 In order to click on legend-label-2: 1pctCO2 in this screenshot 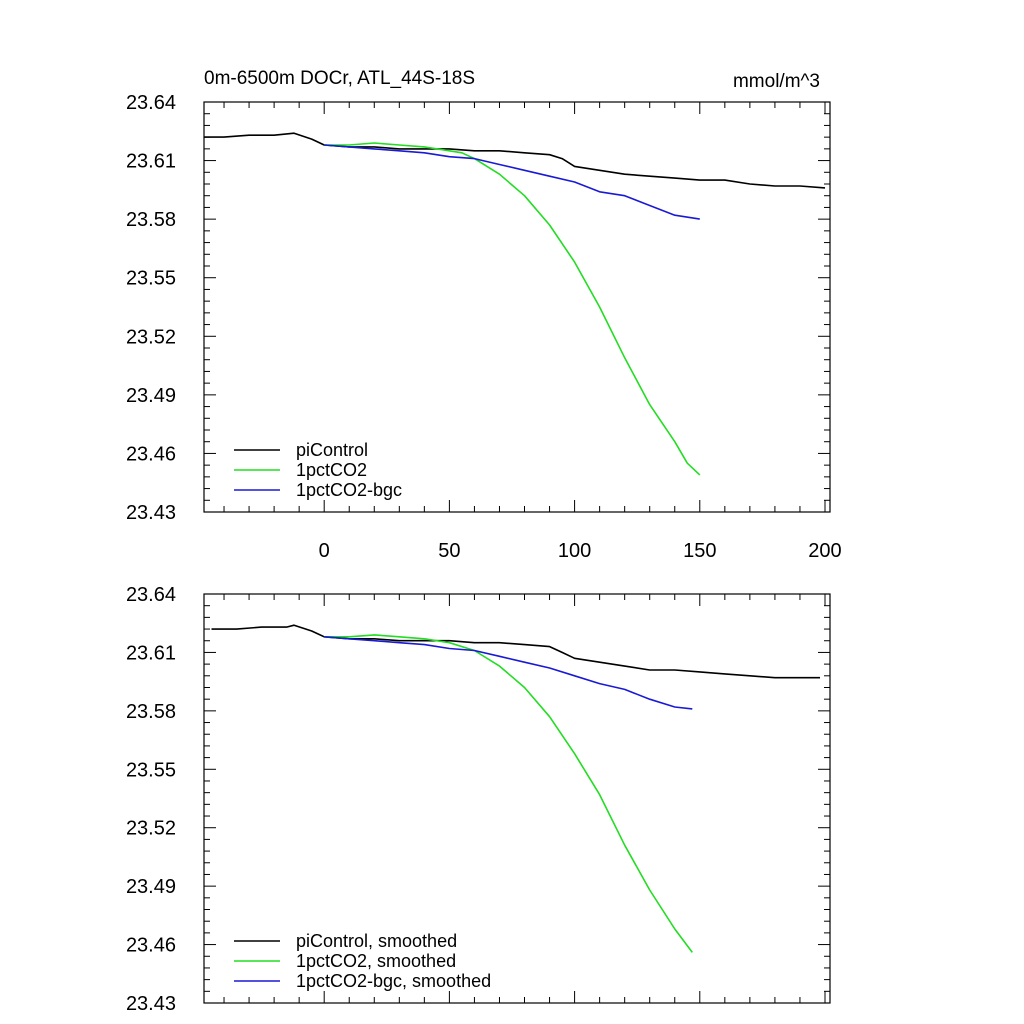, I will do `click(331, 470)`.